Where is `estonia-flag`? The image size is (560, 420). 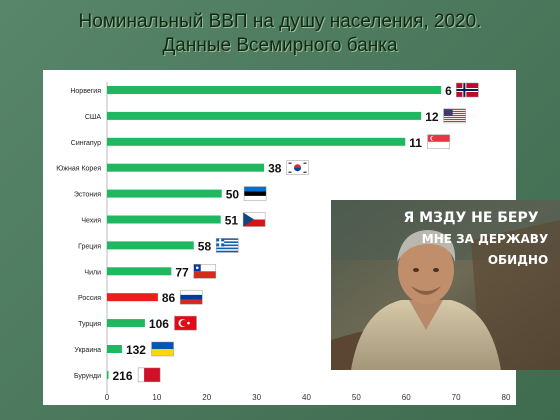
estonia-flag is located at coordinates (255, 193).